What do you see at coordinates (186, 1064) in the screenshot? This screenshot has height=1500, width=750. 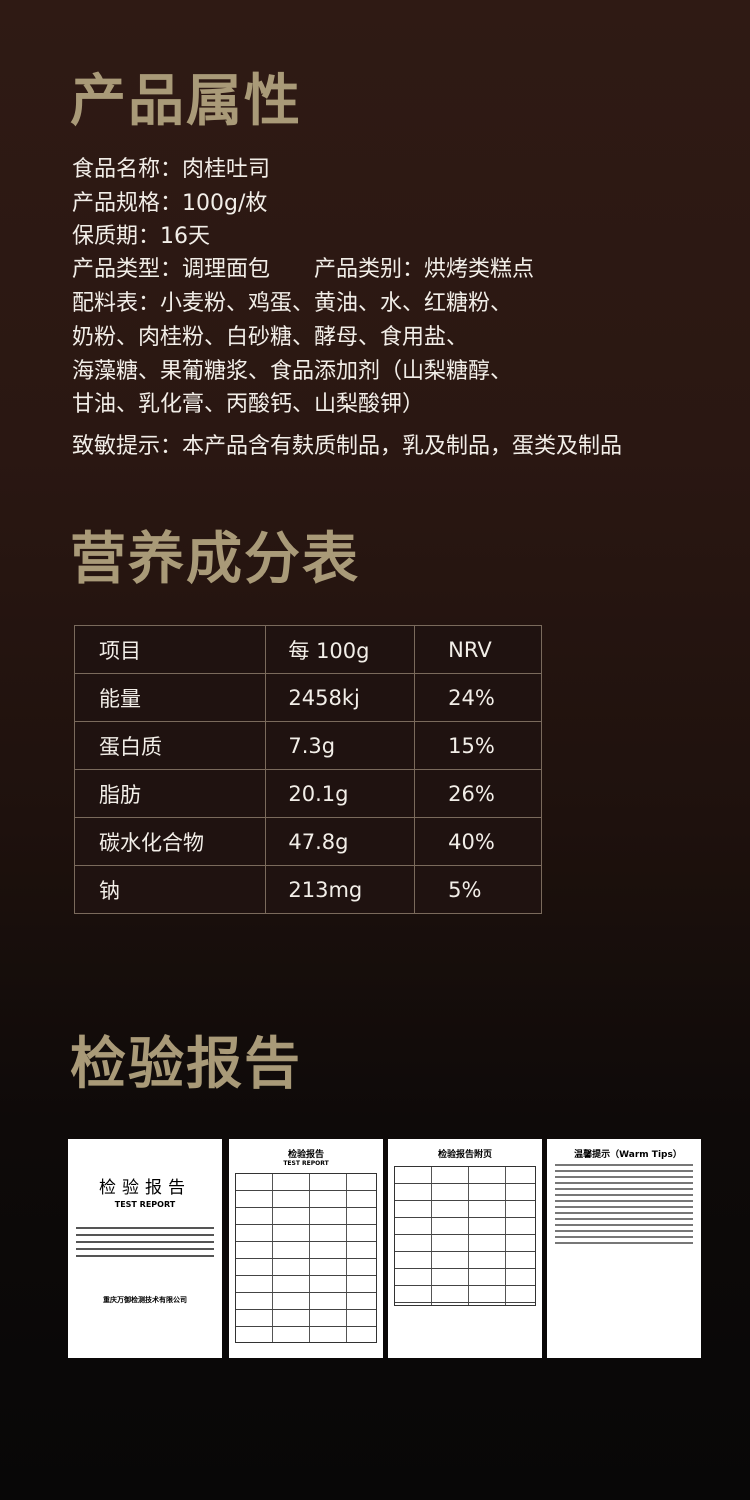 I see `section-title-report: 检验报告` at bounding box center [186, 1064].